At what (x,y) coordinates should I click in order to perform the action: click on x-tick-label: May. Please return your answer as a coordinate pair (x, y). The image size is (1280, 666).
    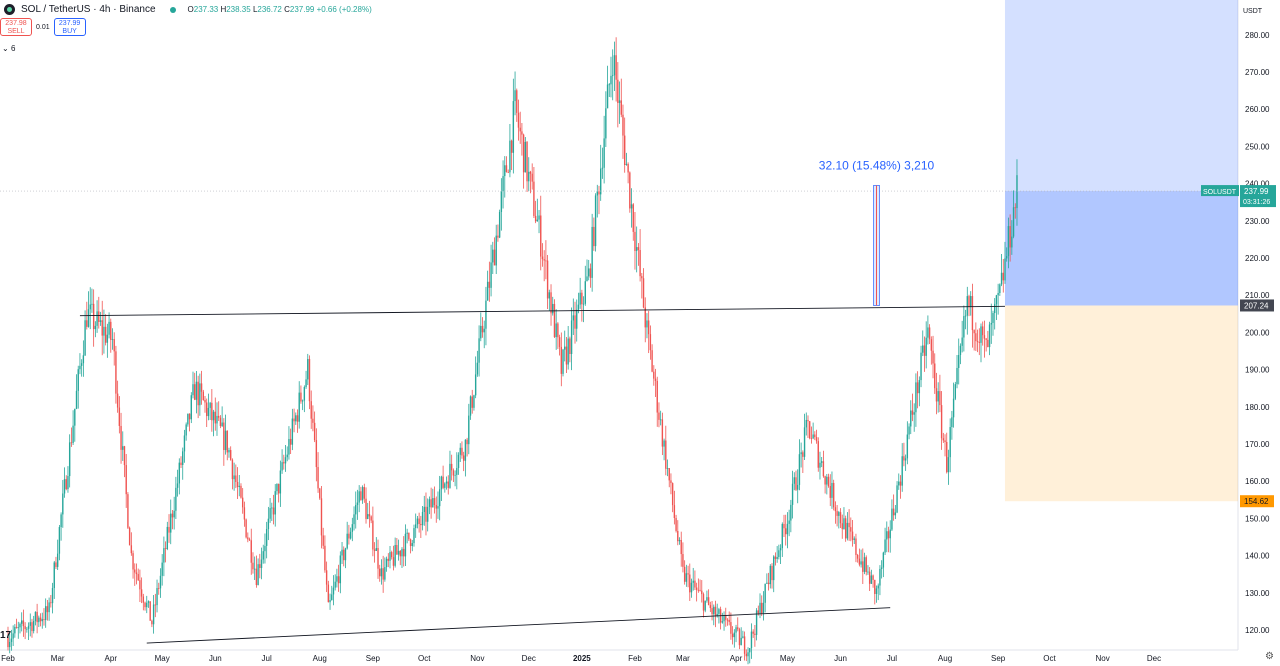
    Looking at the image, I should click on (162, 658).